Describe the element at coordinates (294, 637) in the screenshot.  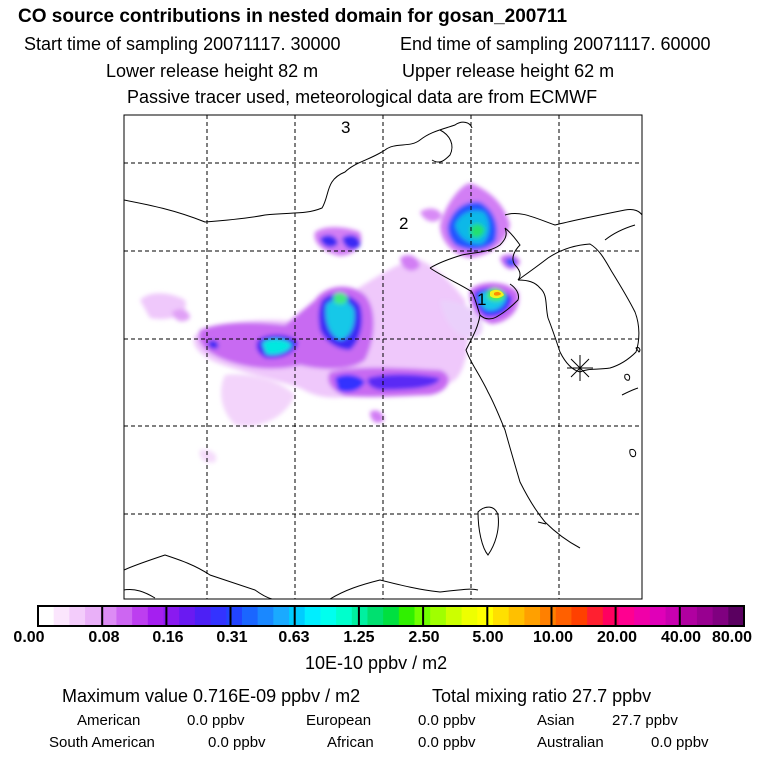
I see `colorbar-label: 0.63` at that location.